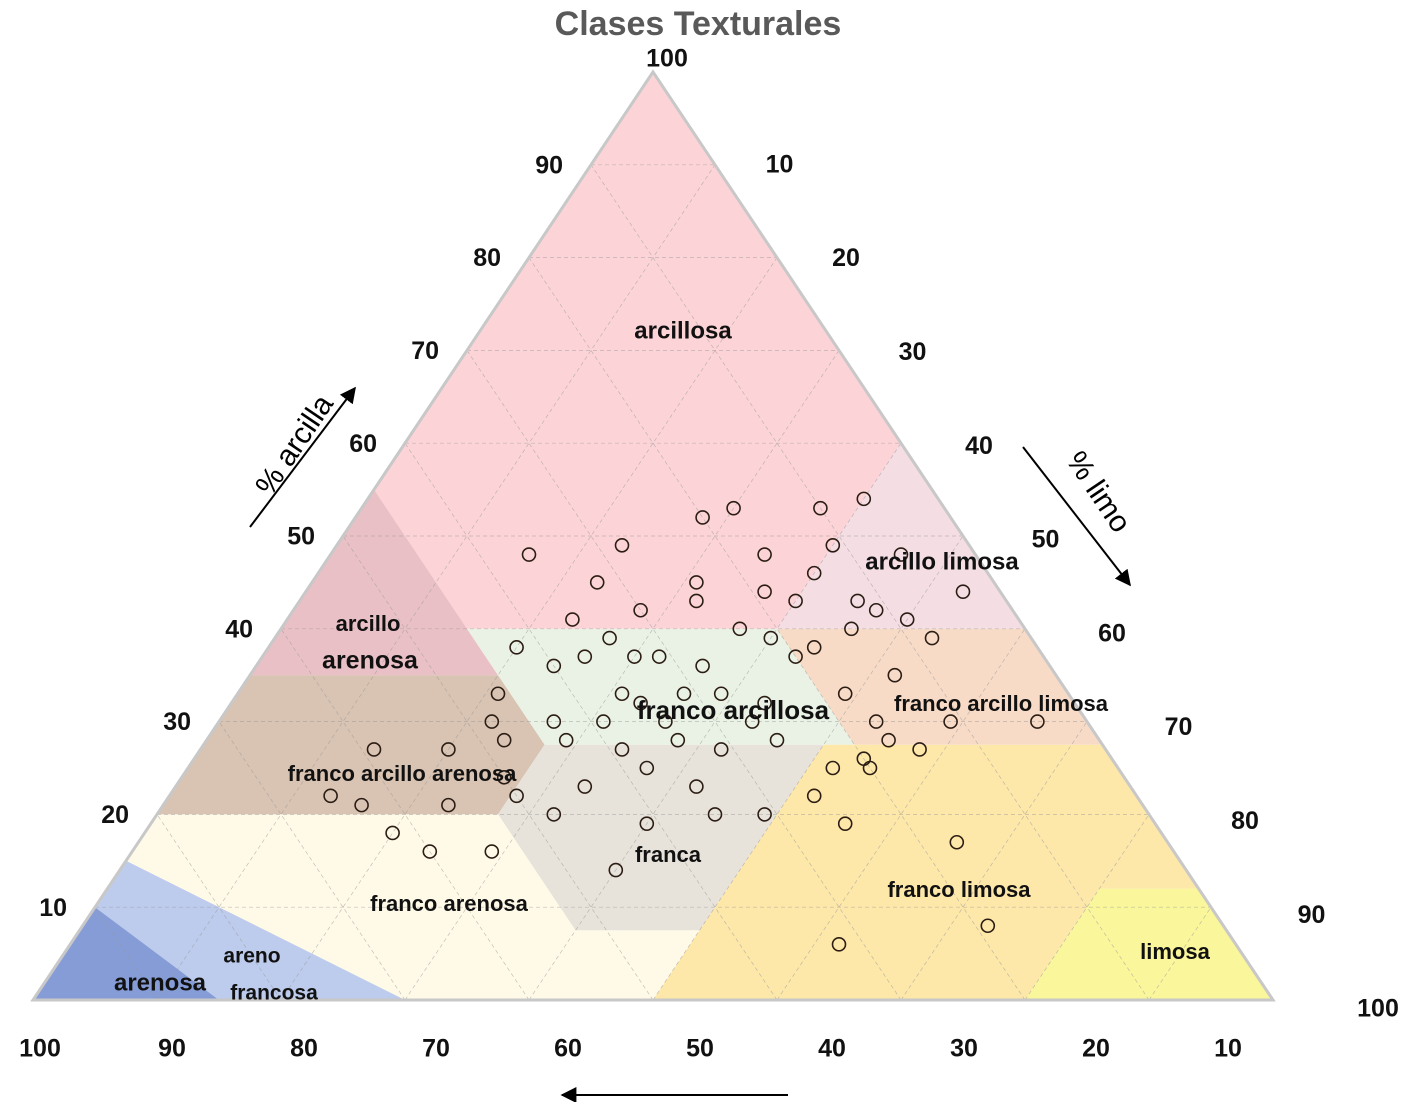 The width and height of the screenshot is (1407, 1107). What do you see at coordinates (913, 352) in the screenshot?
I see `silt-tick-label: 30` at bounding box center [913, 352].